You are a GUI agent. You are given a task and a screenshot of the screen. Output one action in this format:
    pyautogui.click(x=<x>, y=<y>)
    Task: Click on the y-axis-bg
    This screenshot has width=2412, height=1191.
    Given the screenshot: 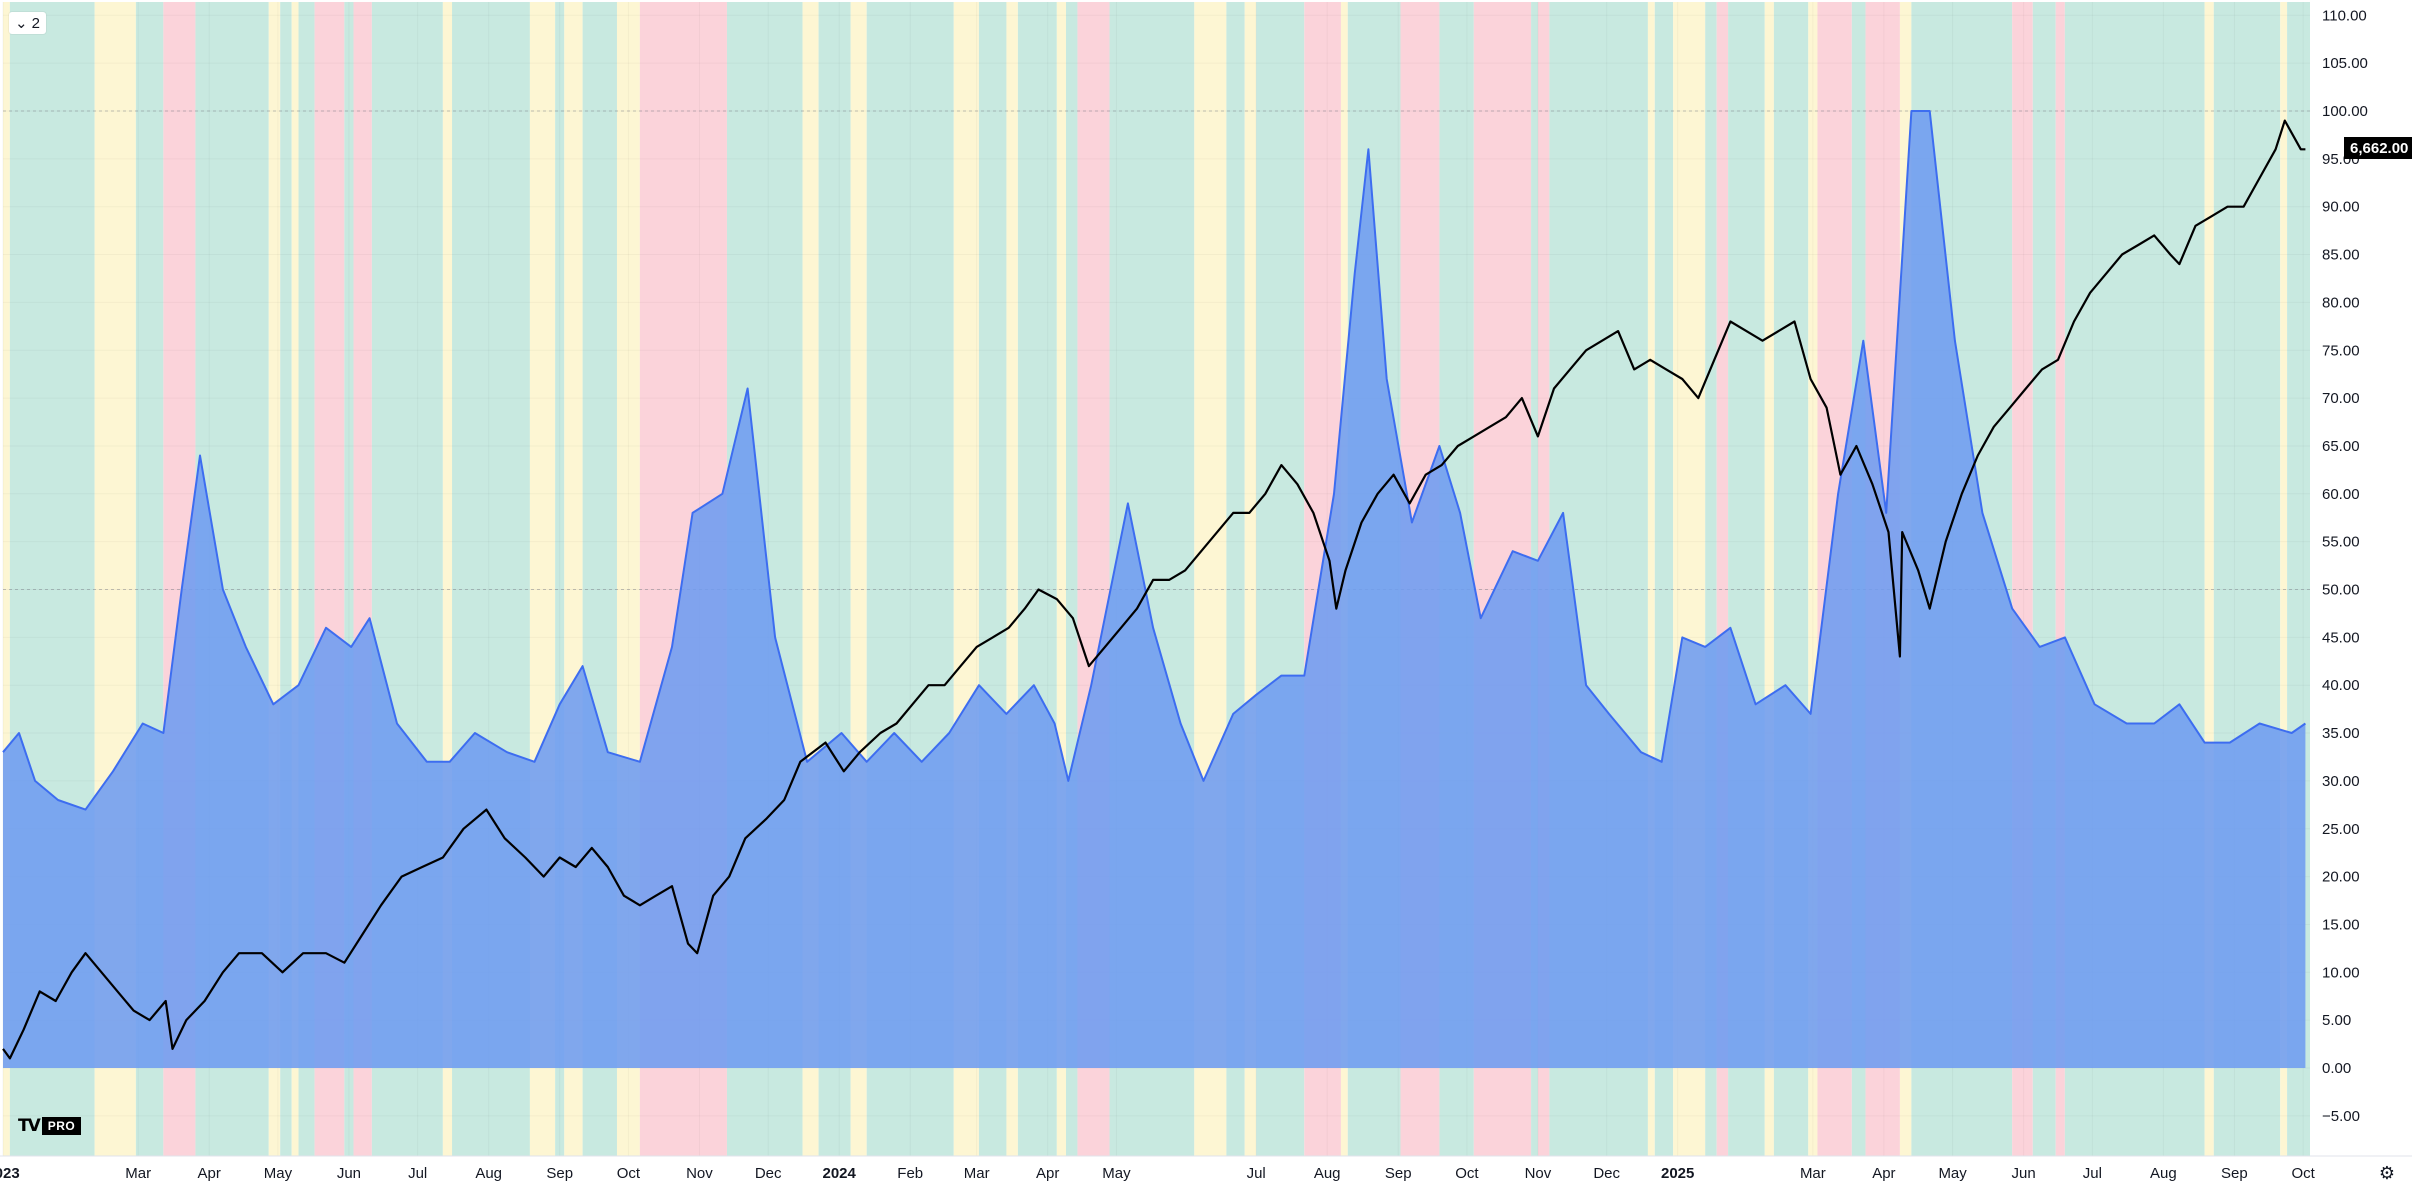 What is the action you would take?
    pyautogui.click(x=2361, y=595)
    